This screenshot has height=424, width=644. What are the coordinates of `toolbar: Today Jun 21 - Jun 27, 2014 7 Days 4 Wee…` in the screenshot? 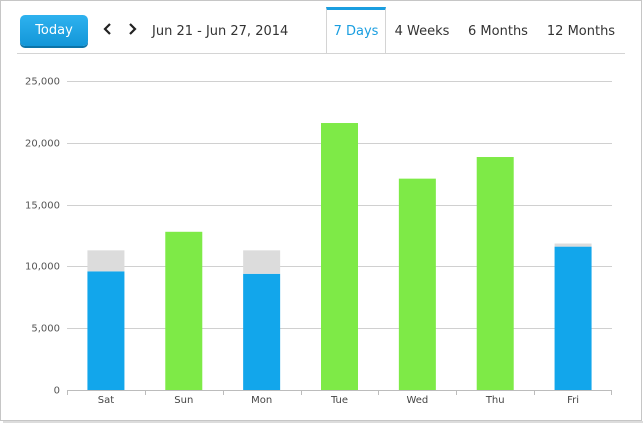 It's located at (321, 27).